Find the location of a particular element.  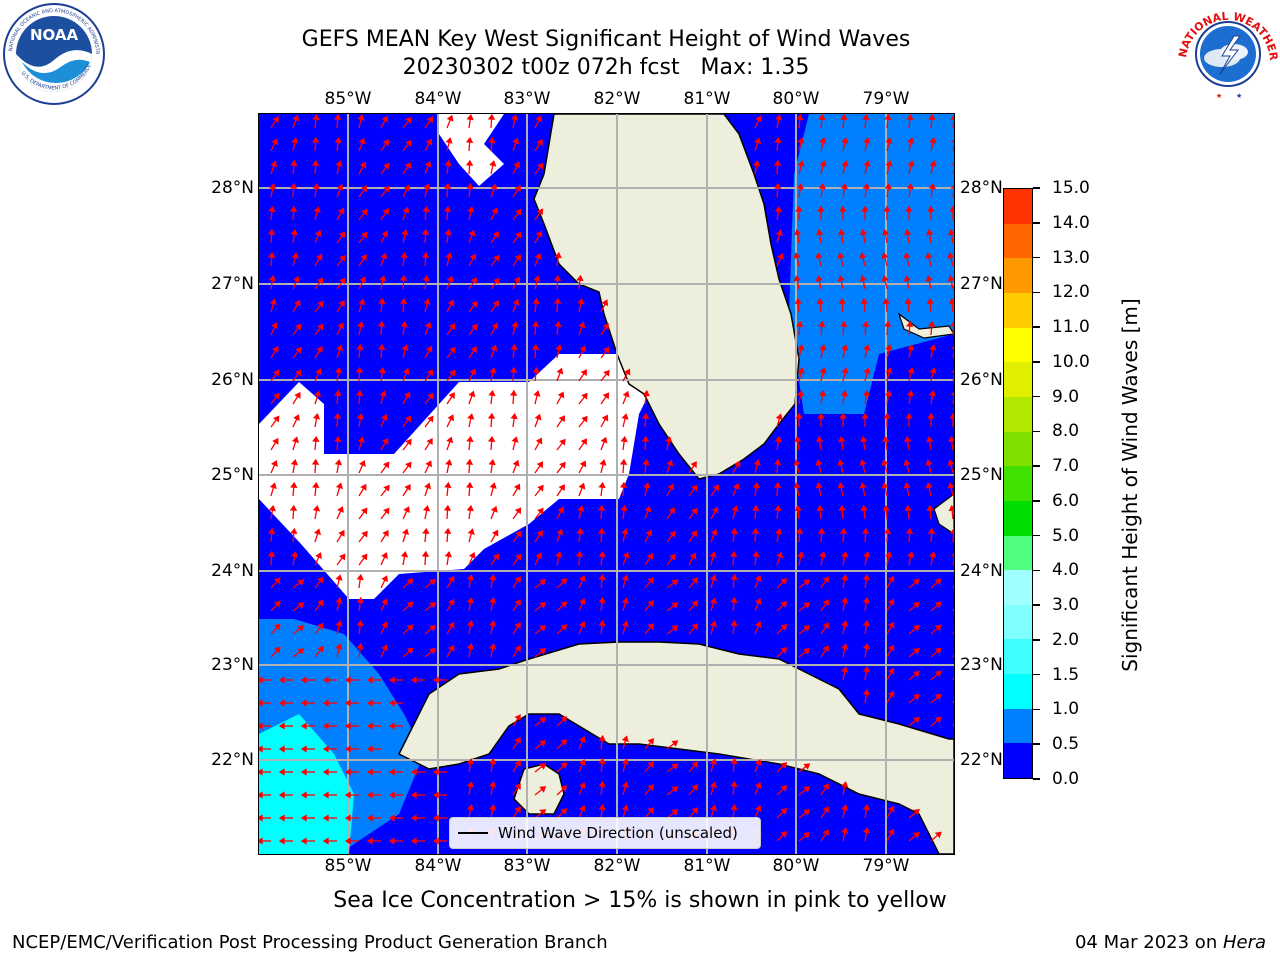

lat-label-left: 25°N is located at coordinates (232, 475).